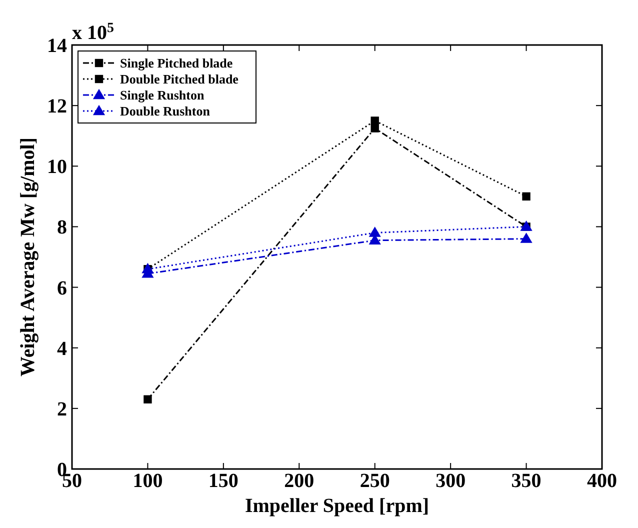 The height and width of the screenshot is (528, 638). I want to click on x-tick-label: 250, so click(375, 481).